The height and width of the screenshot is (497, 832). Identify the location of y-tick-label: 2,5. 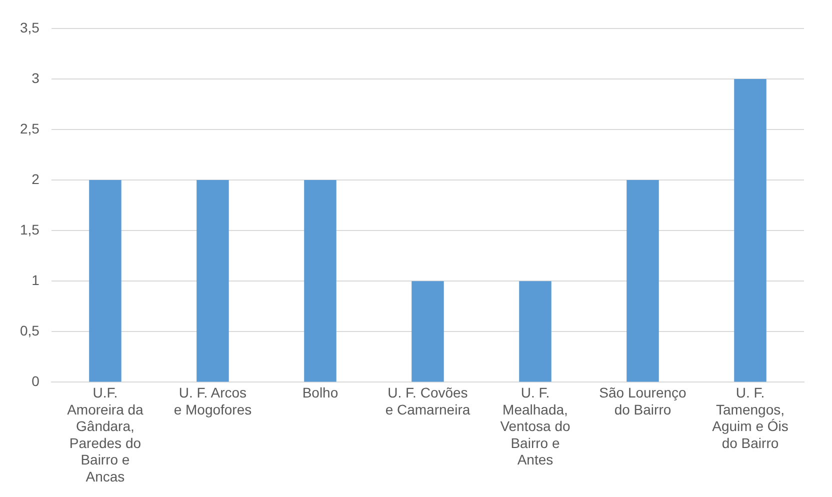
(30, 128).